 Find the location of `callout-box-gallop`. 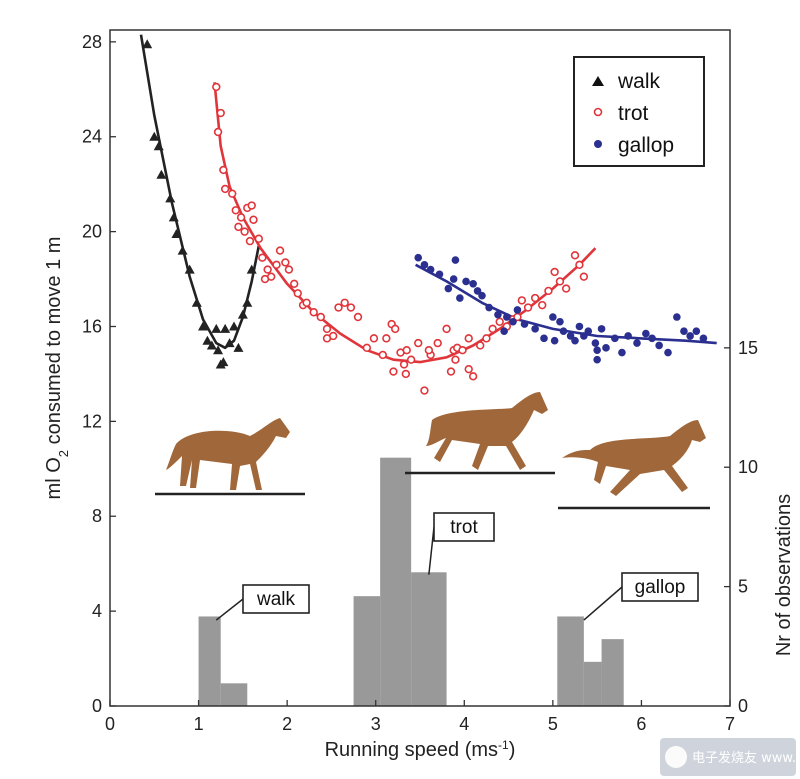

callout-box-gallop is located at coordinates (660, 587).